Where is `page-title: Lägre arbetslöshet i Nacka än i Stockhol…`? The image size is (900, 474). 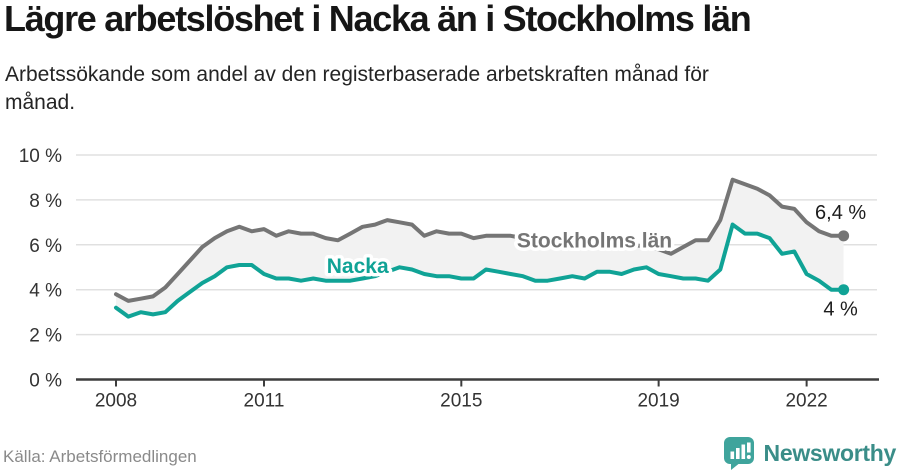 page-title: Lägre arbetslöshet i Nacka än i Stockhol… is located at coordinates (378, 19).